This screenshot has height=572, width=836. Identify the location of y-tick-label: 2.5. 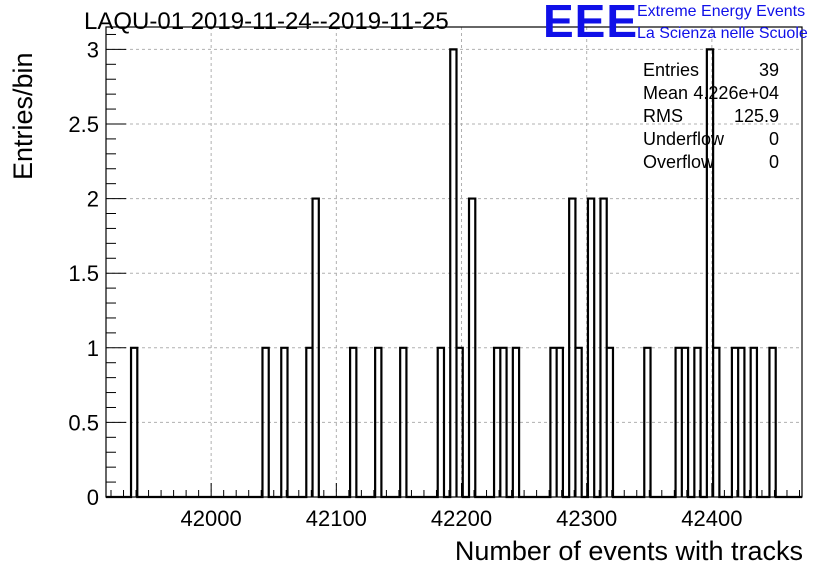
(83, 124).